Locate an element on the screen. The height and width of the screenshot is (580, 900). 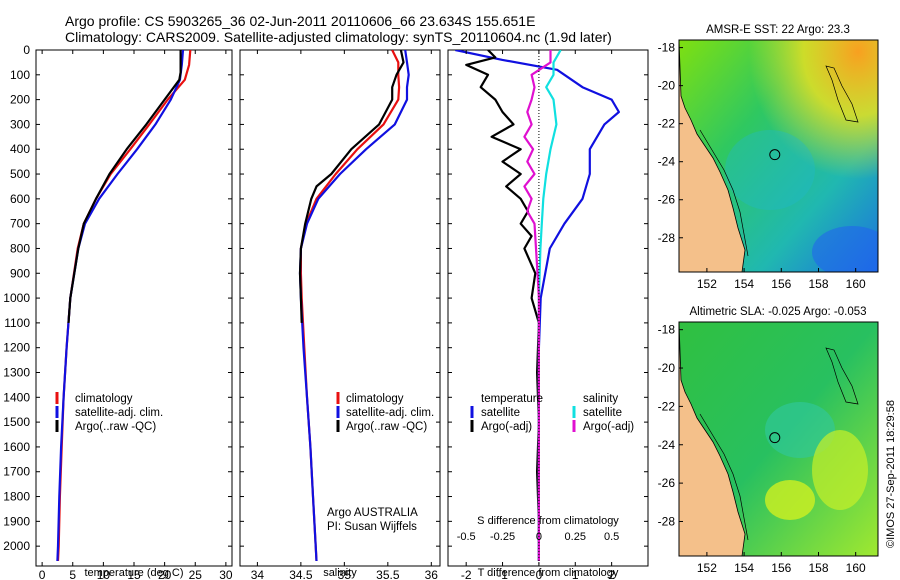
sla-map-ticks: 152 154 156 158 160 -18 -20 -22 -24 -26 -28 is located at coordinates (762, 449).